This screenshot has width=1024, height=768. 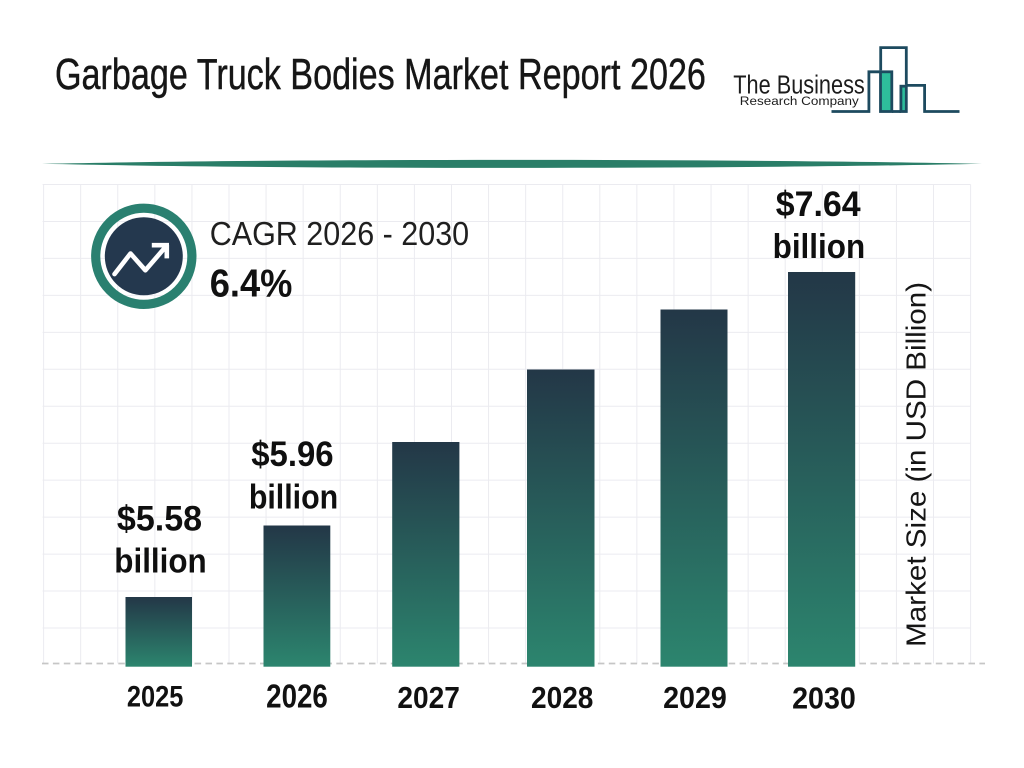 What do you see at coordinates (798, 85) in the screenshot?
I see `svg-text: The Business` at bounding box center [798, 85].